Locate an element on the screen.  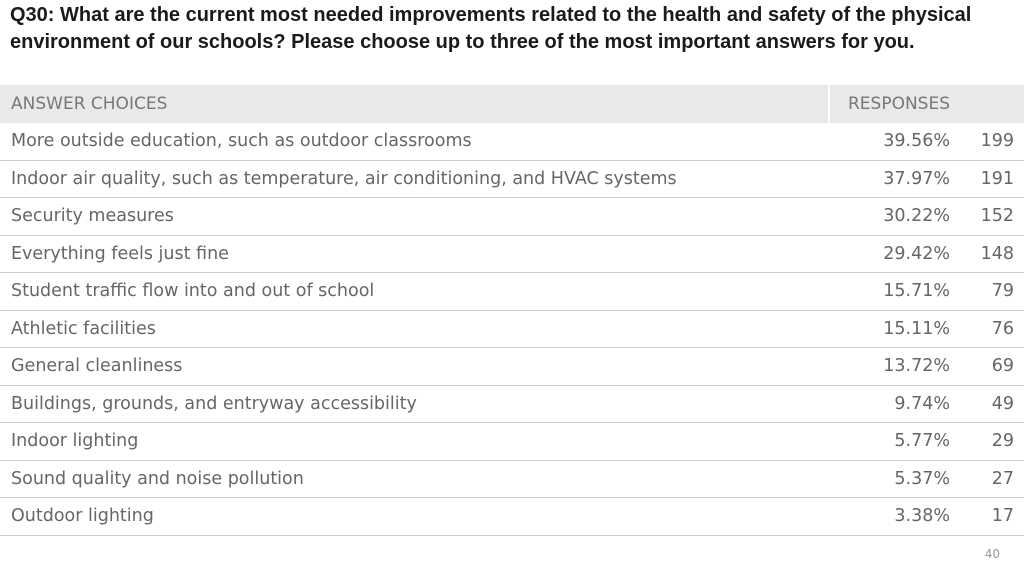
response-percent: 39.56% is located at coordinates (916, 141).